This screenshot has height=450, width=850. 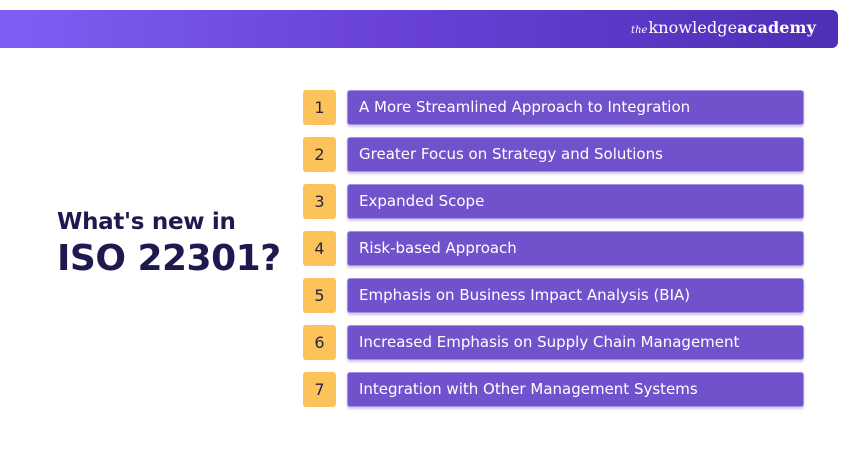 What do you see at coordinates (319, 342) in the screenshot?
I see `item-number-badge: 6` at bounding box center [319, 342].